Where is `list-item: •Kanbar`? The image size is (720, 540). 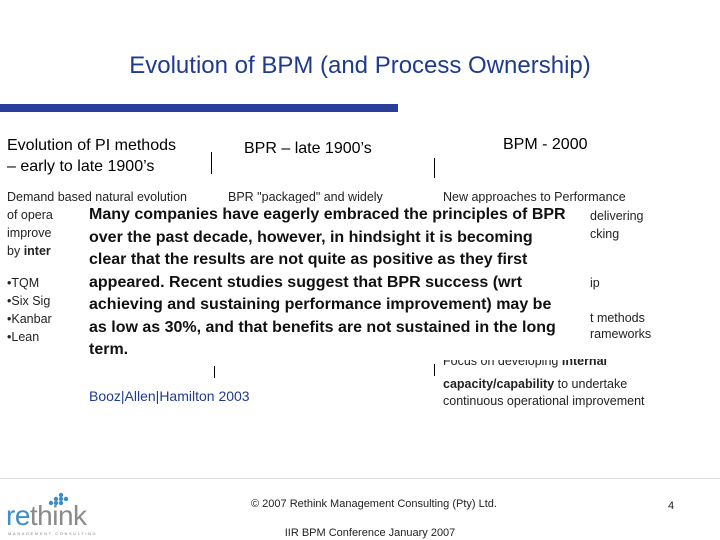
list-item: •Kanbar is located at coordinates (29, 319).